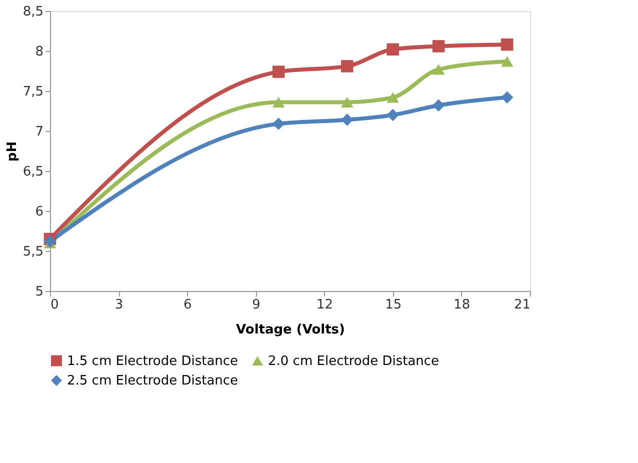  Describe the element at coordinates (152, 381) in the screenshot. I see `legend-label: 2.5 cm Electrode Distance` at that location.